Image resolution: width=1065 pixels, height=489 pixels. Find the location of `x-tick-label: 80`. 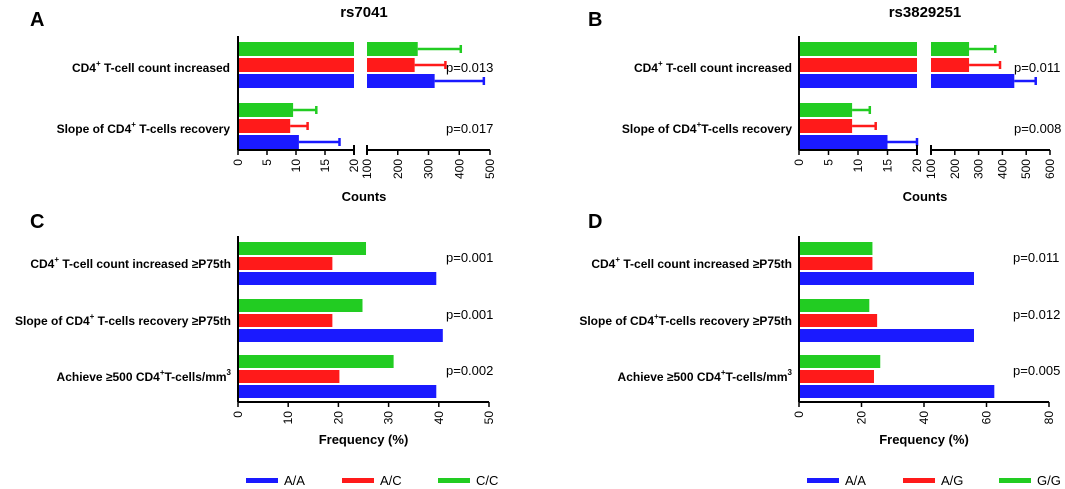

x-tick-label: 80 is located at coordinates (1049, 418).